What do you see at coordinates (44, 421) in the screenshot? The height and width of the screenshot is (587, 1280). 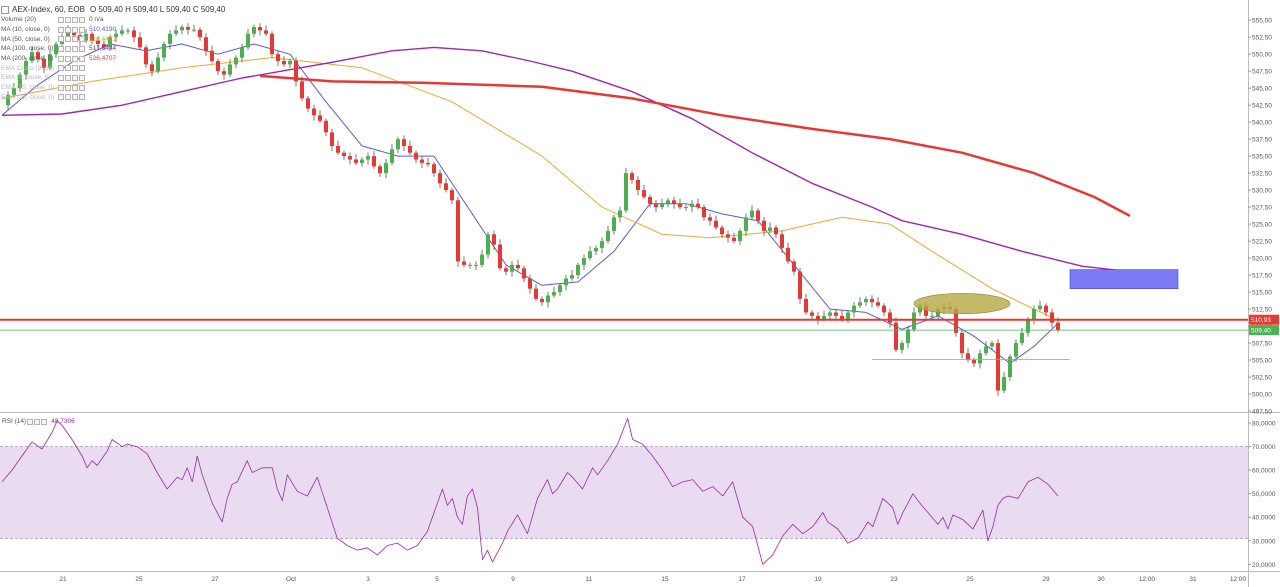 I see `rsi-close-button` at bounding box center [44, 421].